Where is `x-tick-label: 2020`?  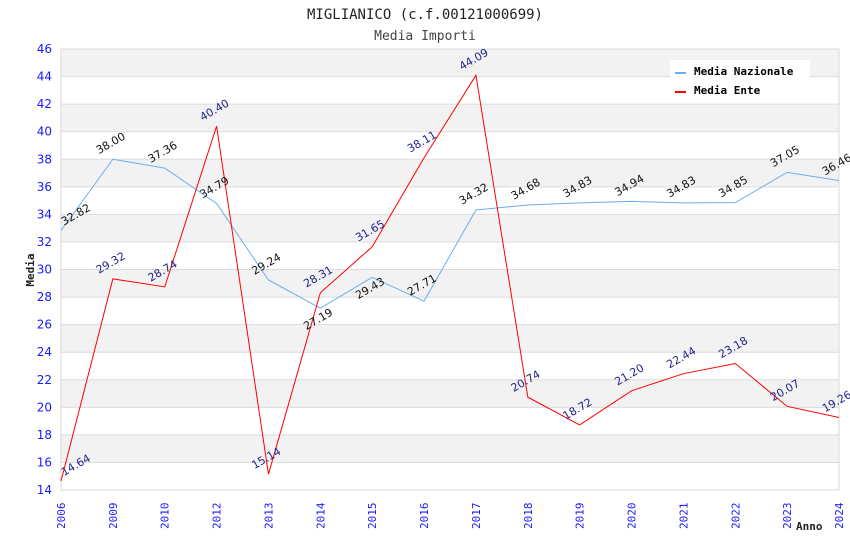 x-tick-label: 2020 is located at coordinates (632, 516).